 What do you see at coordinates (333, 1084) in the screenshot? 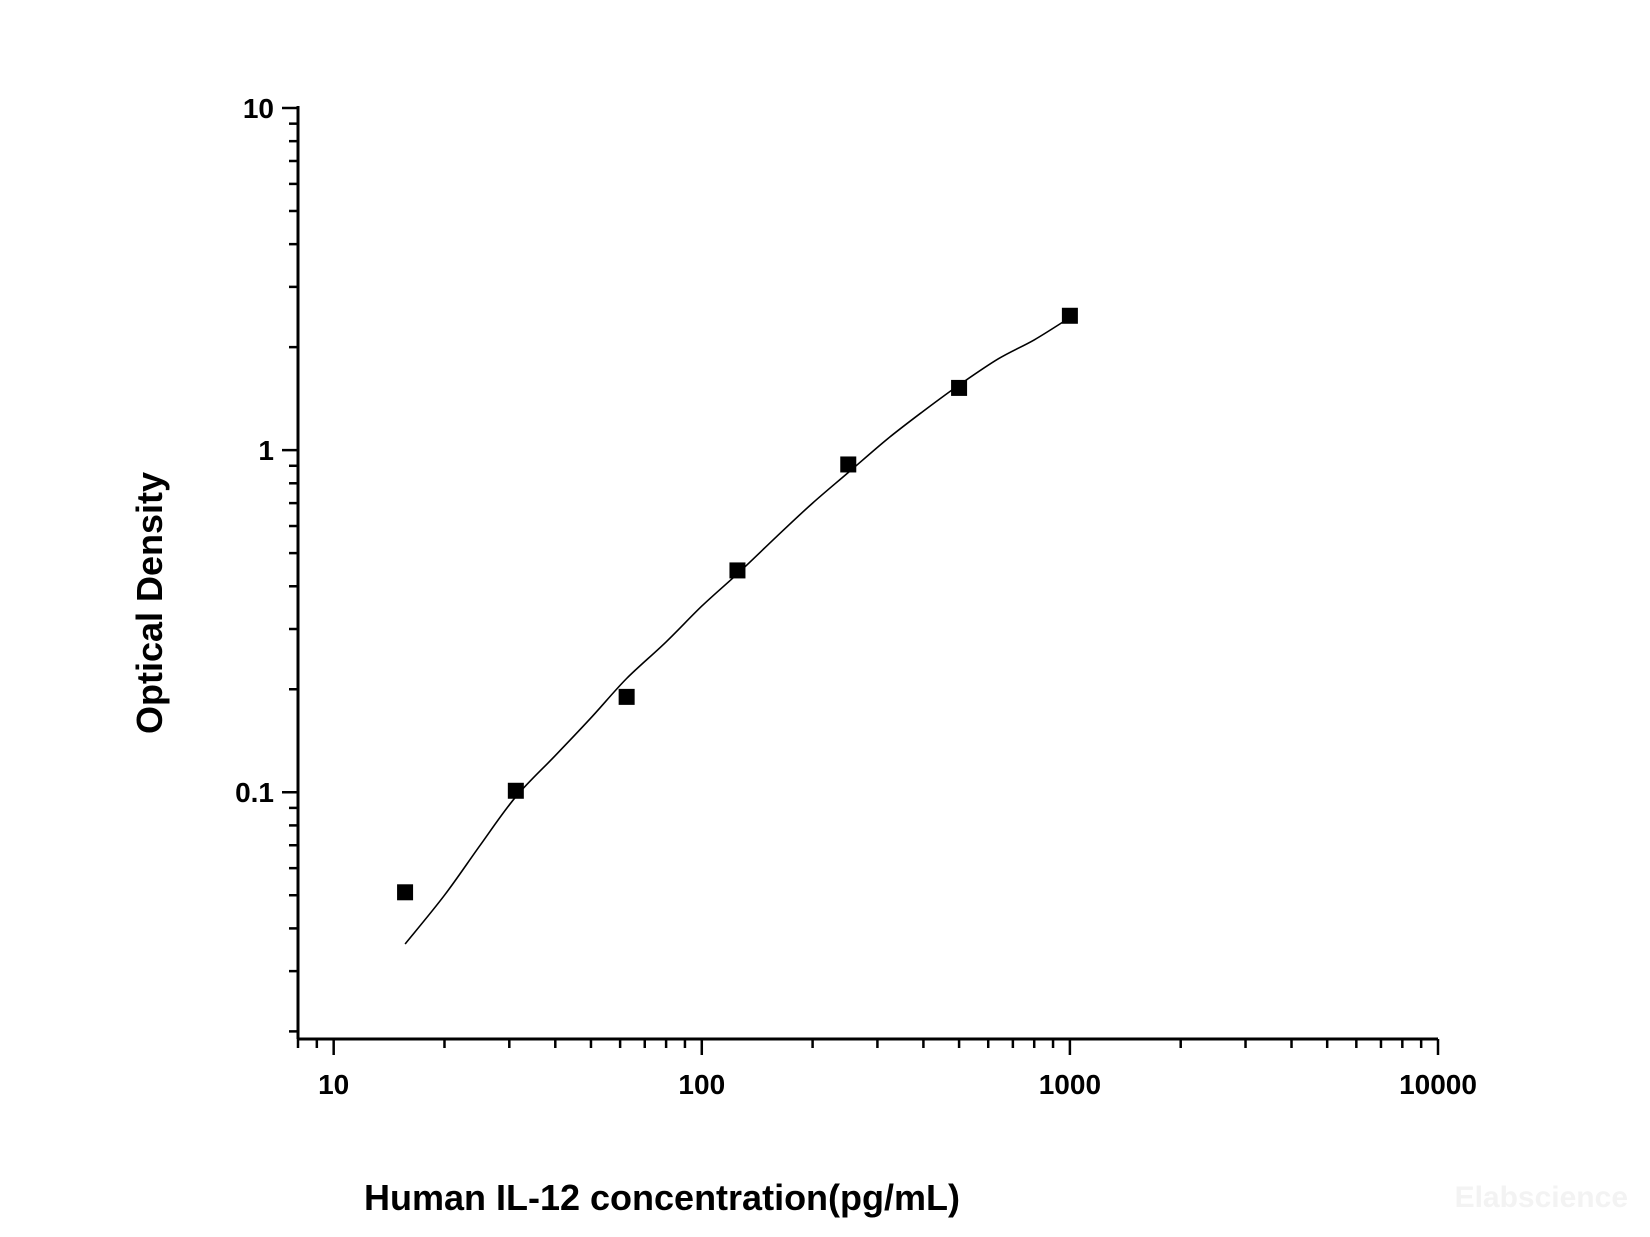
I see `x-tick-label: 10` at bounding box center [333, 1084].